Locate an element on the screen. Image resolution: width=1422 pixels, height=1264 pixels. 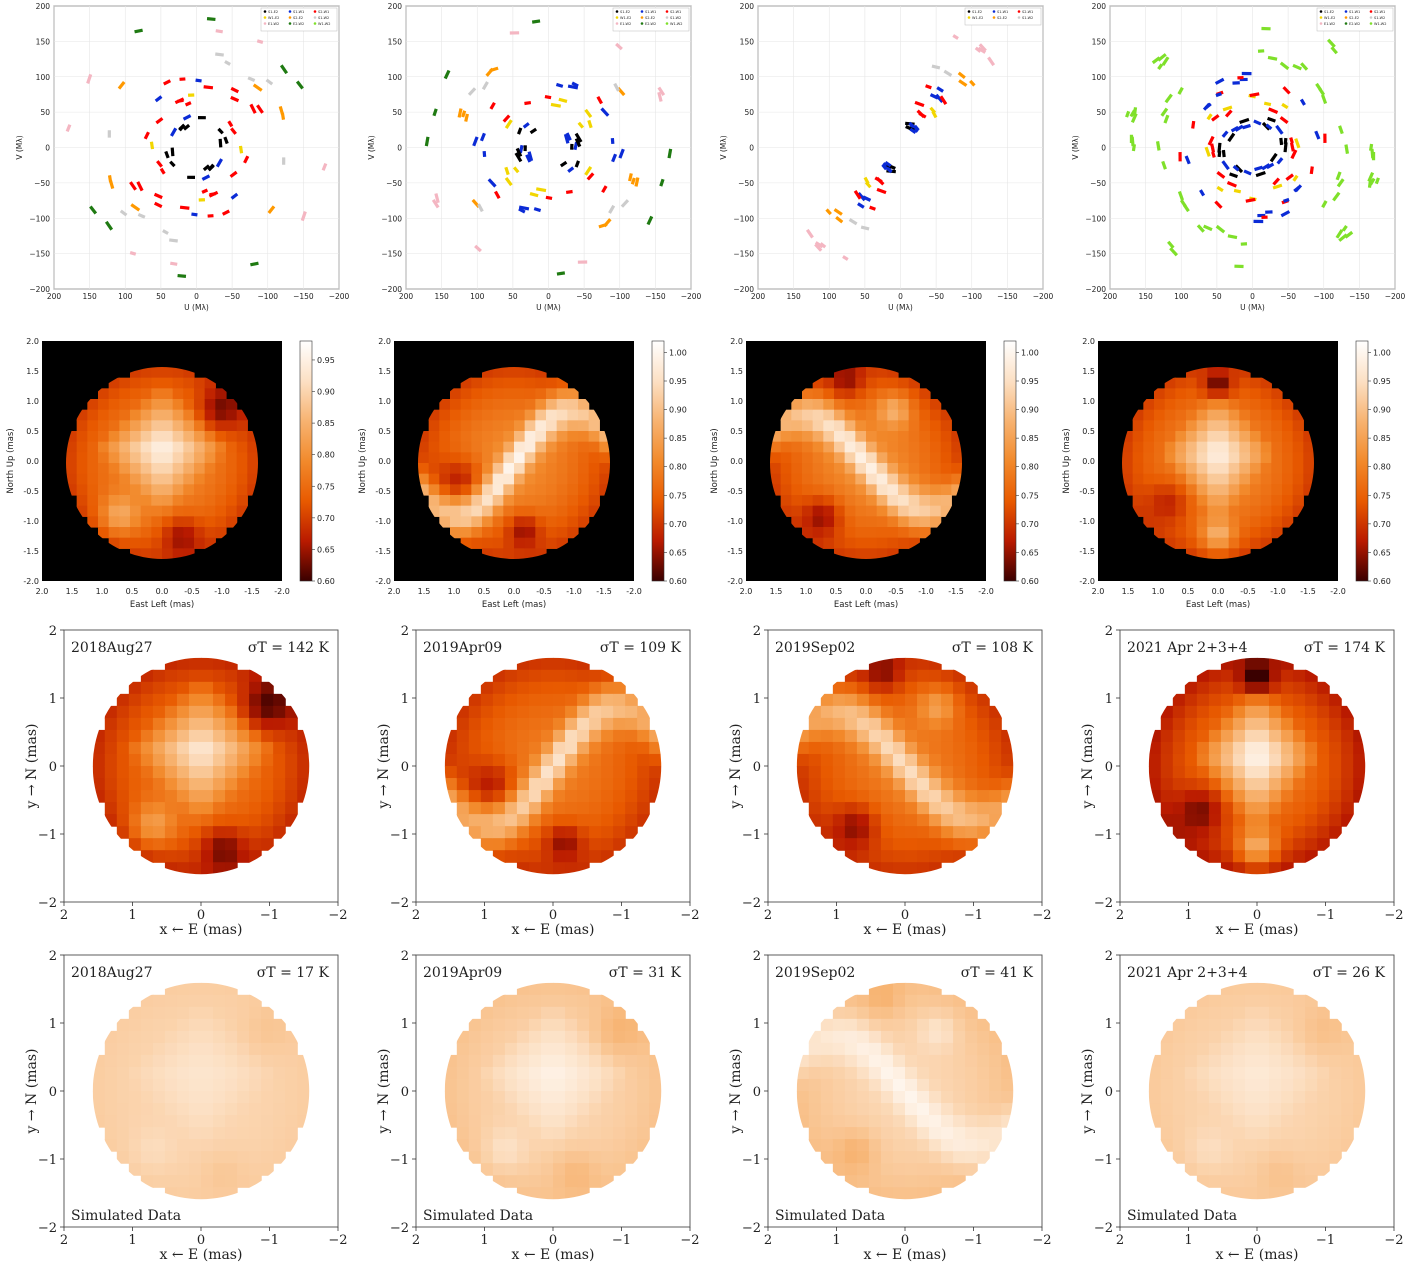
legend-marker is located at coordinates (642, 17).